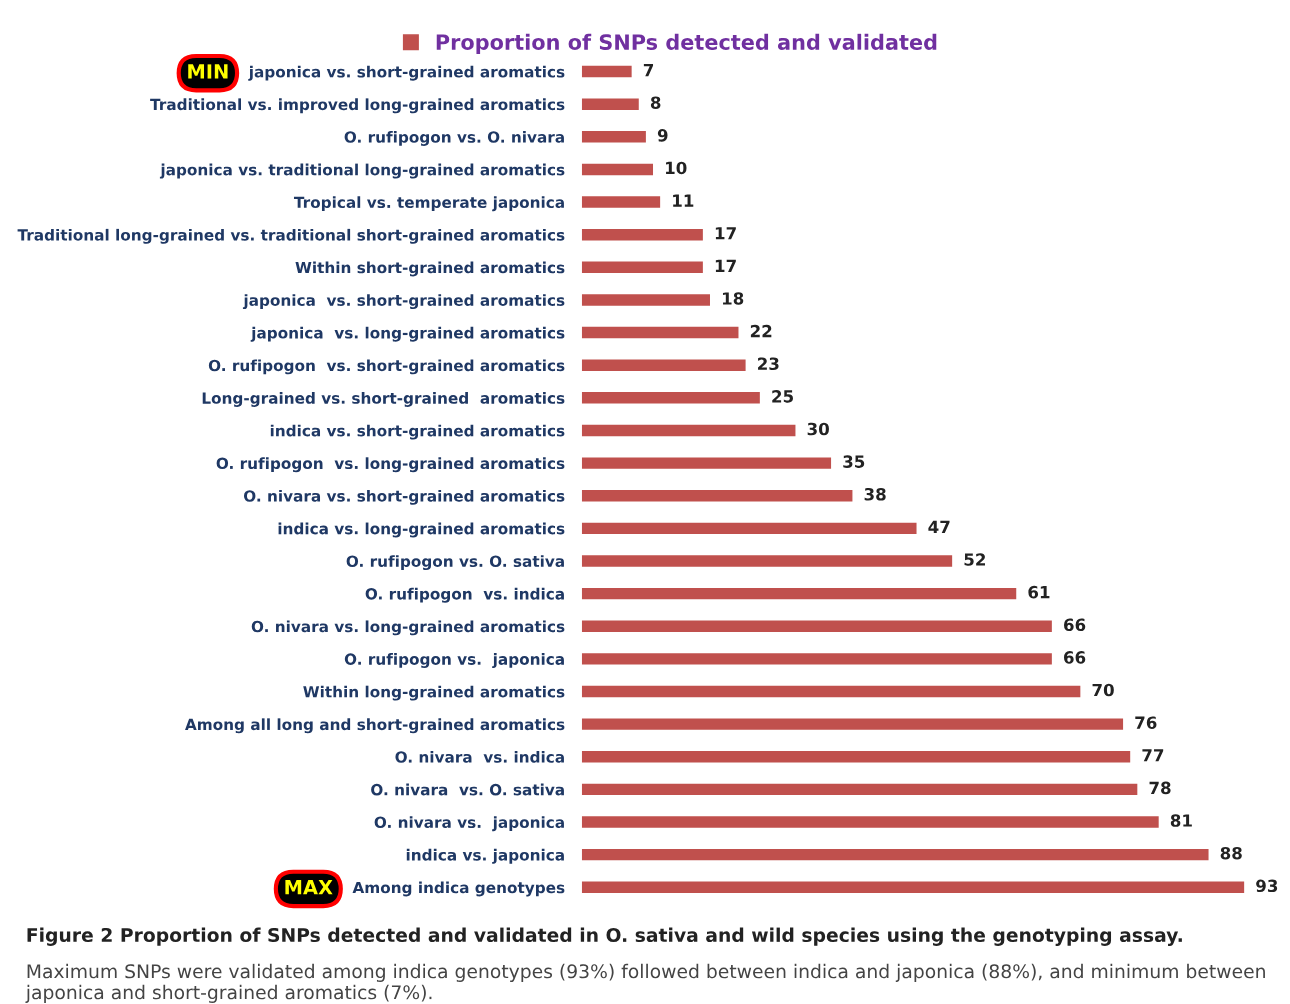 The height and width of the screenshot is (1004, 1290). What do you see at coordinates (1153, 755) in the screenshot?
I see `data-label: 77` at bounding box center [1153, 755].